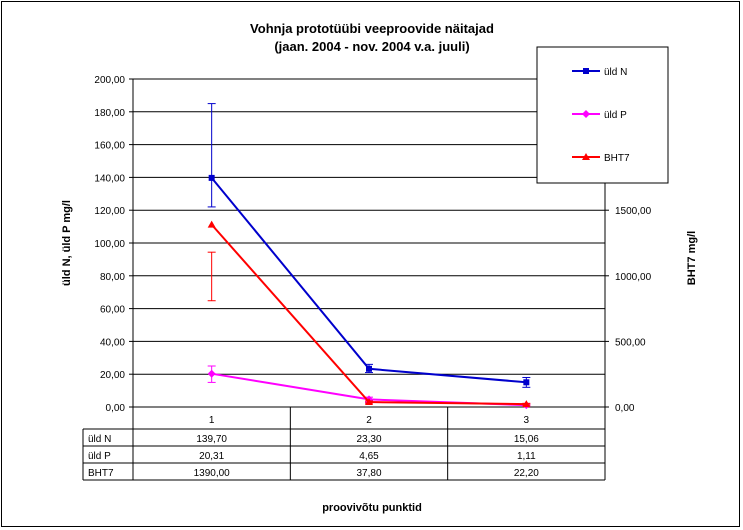 The image size is (743, 530). Describe the element at coordinates (617, 158) in the screenshot. I see `legend-label: BHT7` at that location.